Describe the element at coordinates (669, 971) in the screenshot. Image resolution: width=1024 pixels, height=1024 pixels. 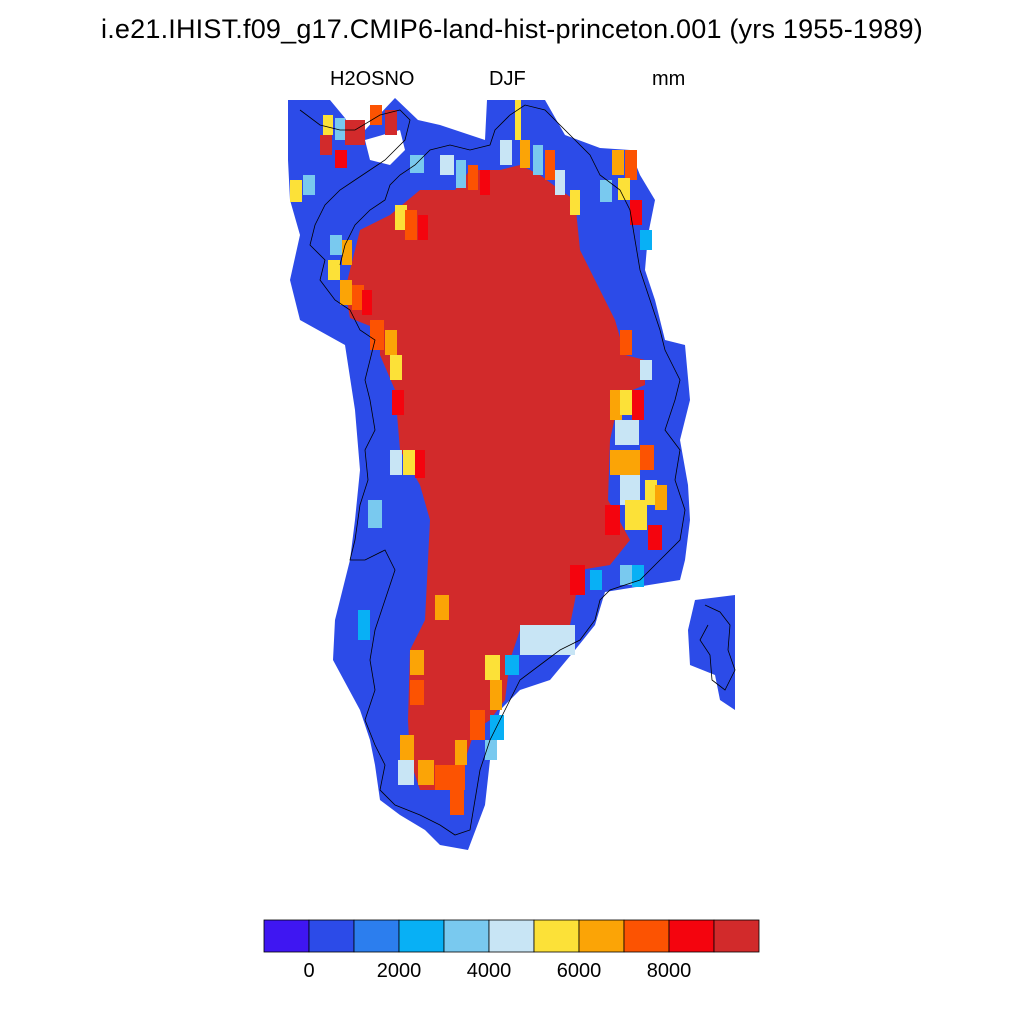
I see `colorbar-tick-label: 8000` at that location.